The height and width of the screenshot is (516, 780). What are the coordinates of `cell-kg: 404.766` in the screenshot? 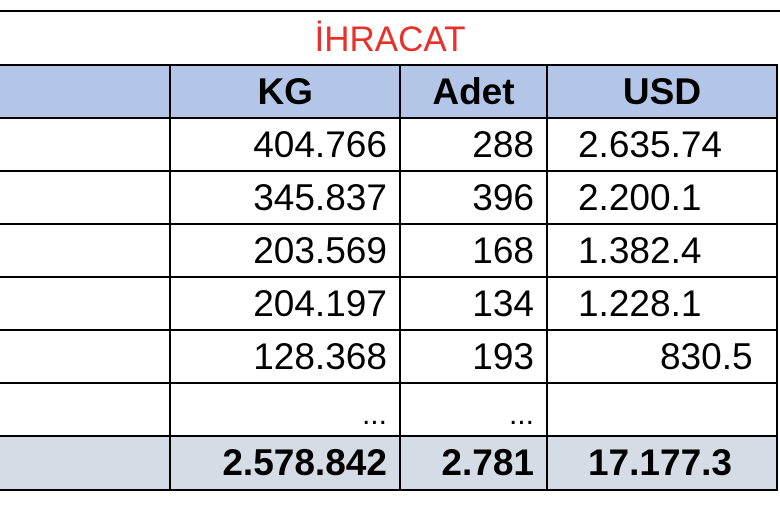 It's located at (285, 144).